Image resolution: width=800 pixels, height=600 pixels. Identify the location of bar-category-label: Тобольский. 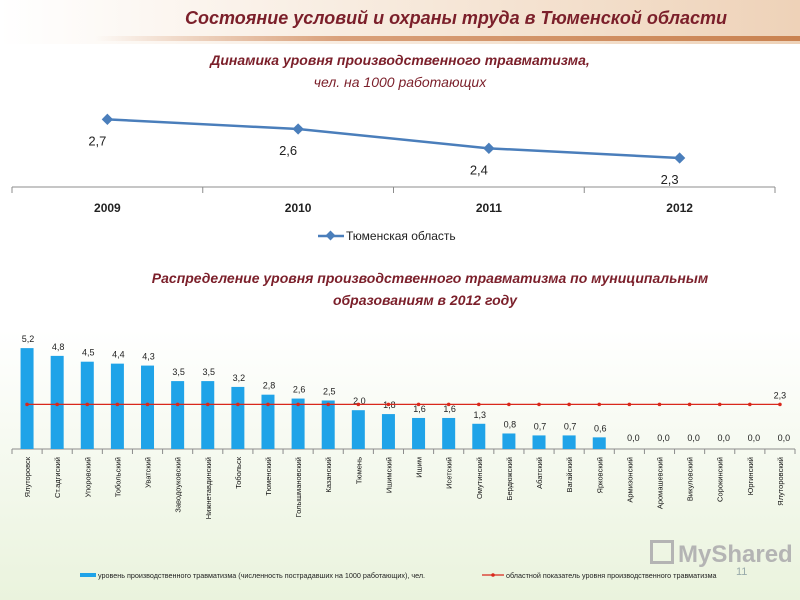
(117, 477).